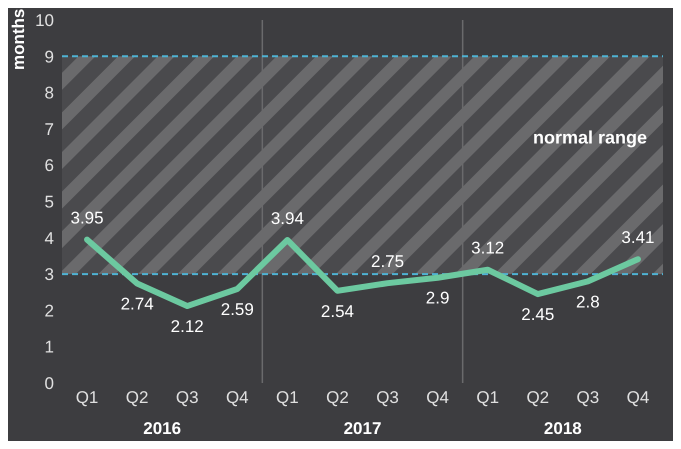 The height and width of the screenshot is (449, 681). I want to click on y-tick-label: 8, so click(49, 93).